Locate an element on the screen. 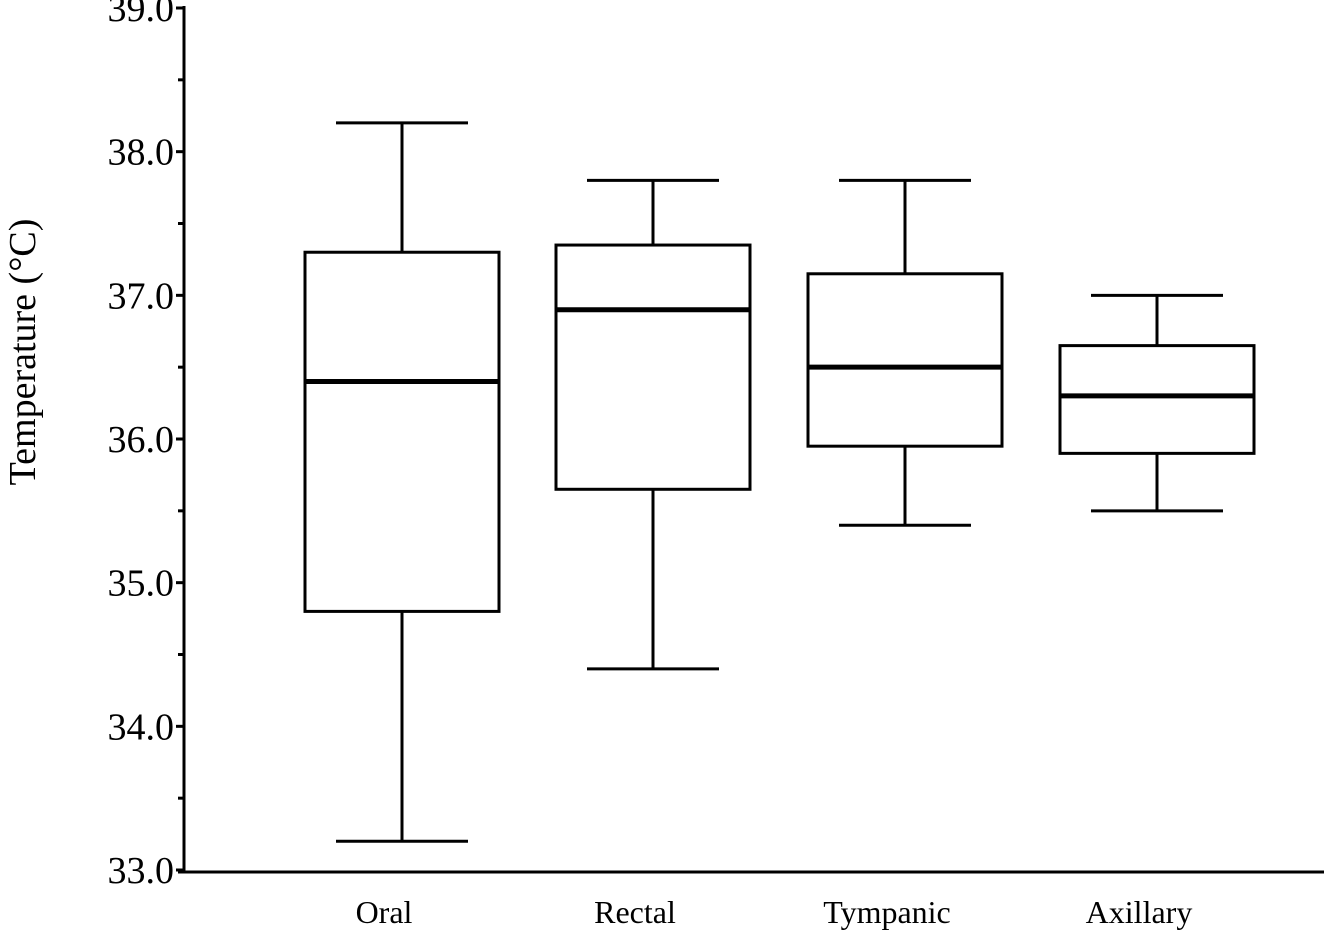  box-rectal is located at coordinates (653, 424).